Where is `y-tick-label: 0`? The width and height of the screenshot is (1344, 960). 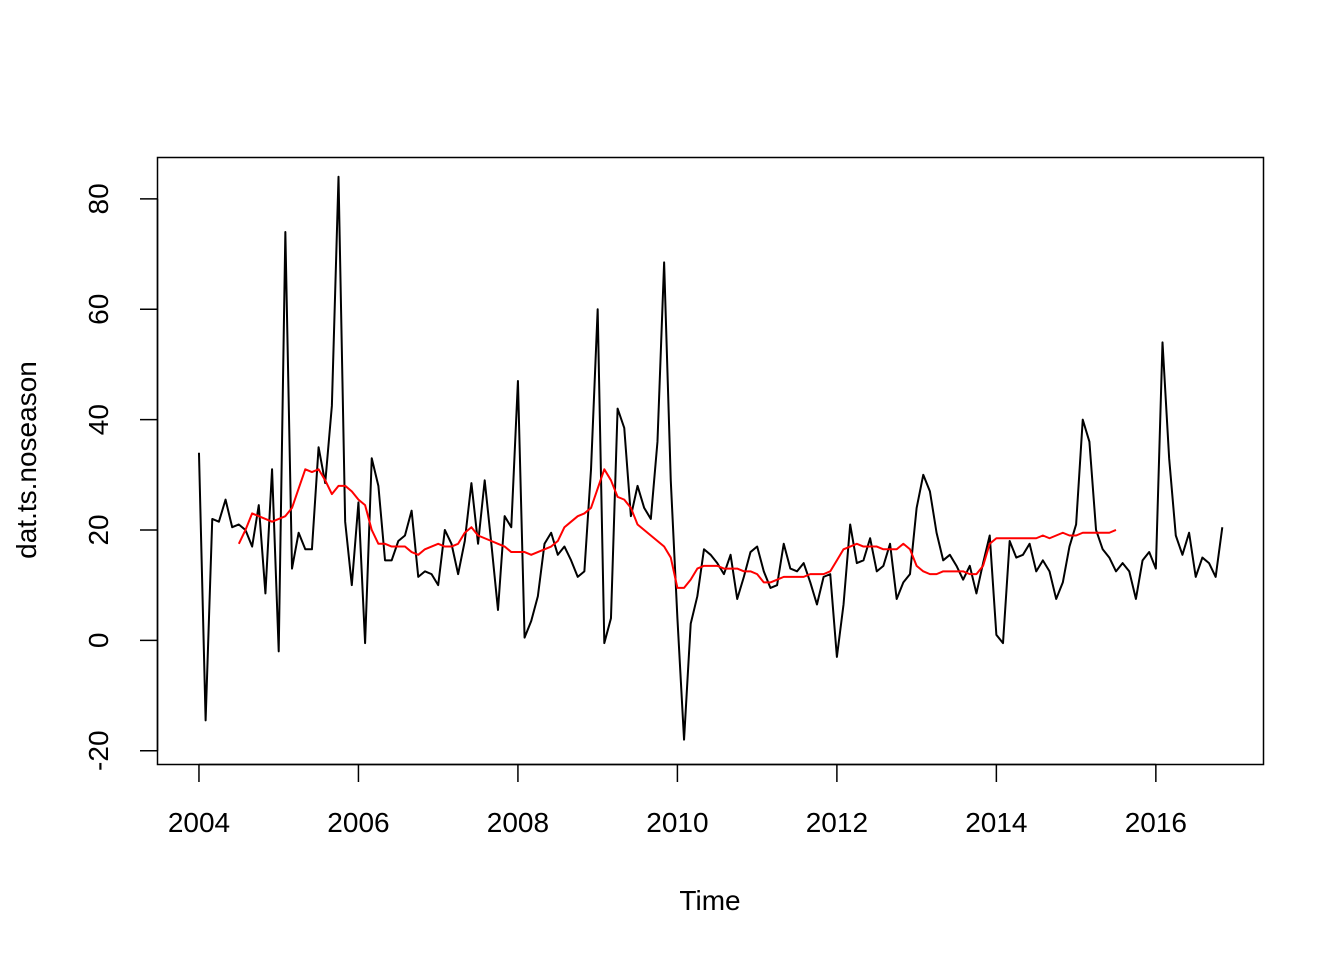 y-tick-label: 0 is located at coordinates (98, 641).